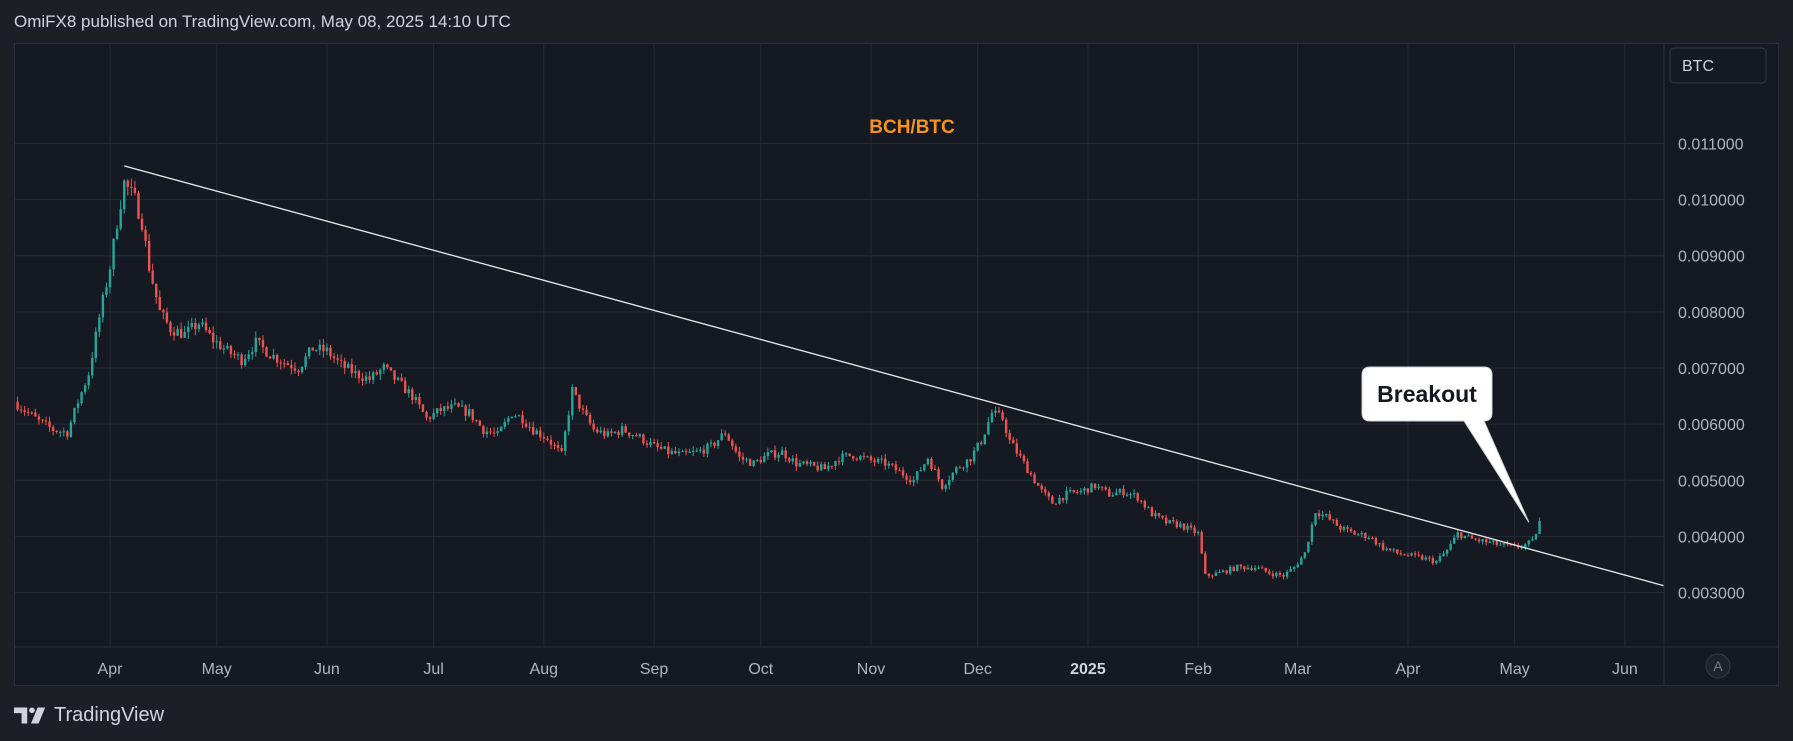 The height and width of the screenshot is (741, 1793). What do you see at coordinates (1718, 65) in the screenshot?
I see `currency-selector: BTC` at bounding box center [1718, 65].